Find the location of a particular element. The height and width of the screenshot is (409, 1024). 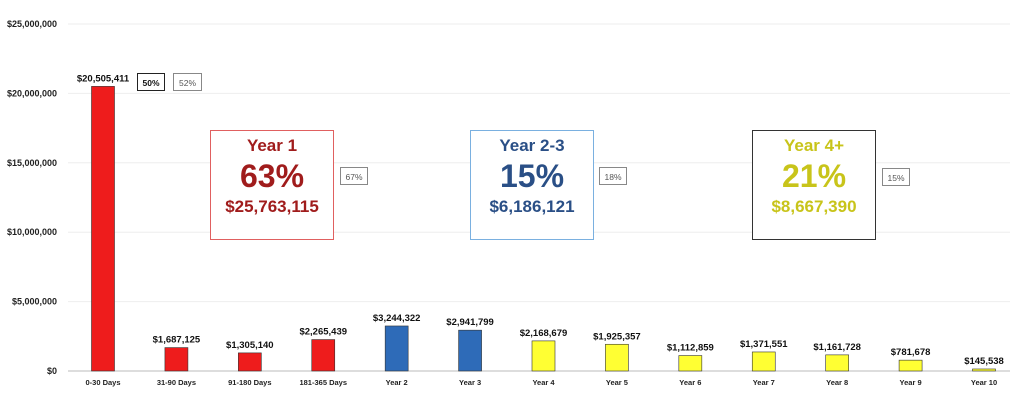

data-label: $20,505,411 is located at coordinates (103, 78).